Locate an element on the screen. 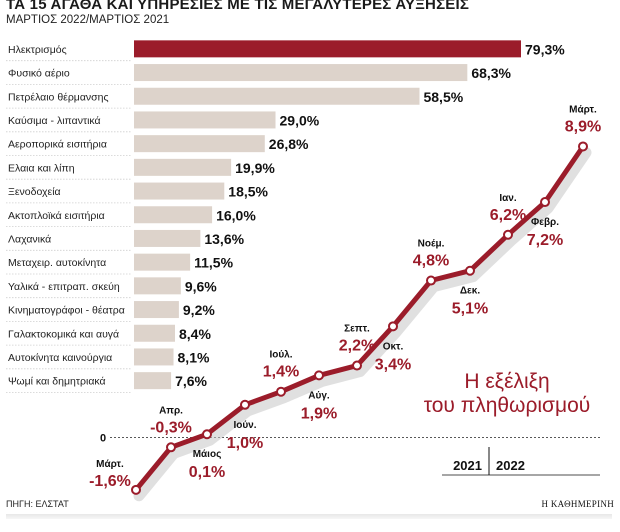  bar-value-label: 79,3% is located at coordinates (545, 49).